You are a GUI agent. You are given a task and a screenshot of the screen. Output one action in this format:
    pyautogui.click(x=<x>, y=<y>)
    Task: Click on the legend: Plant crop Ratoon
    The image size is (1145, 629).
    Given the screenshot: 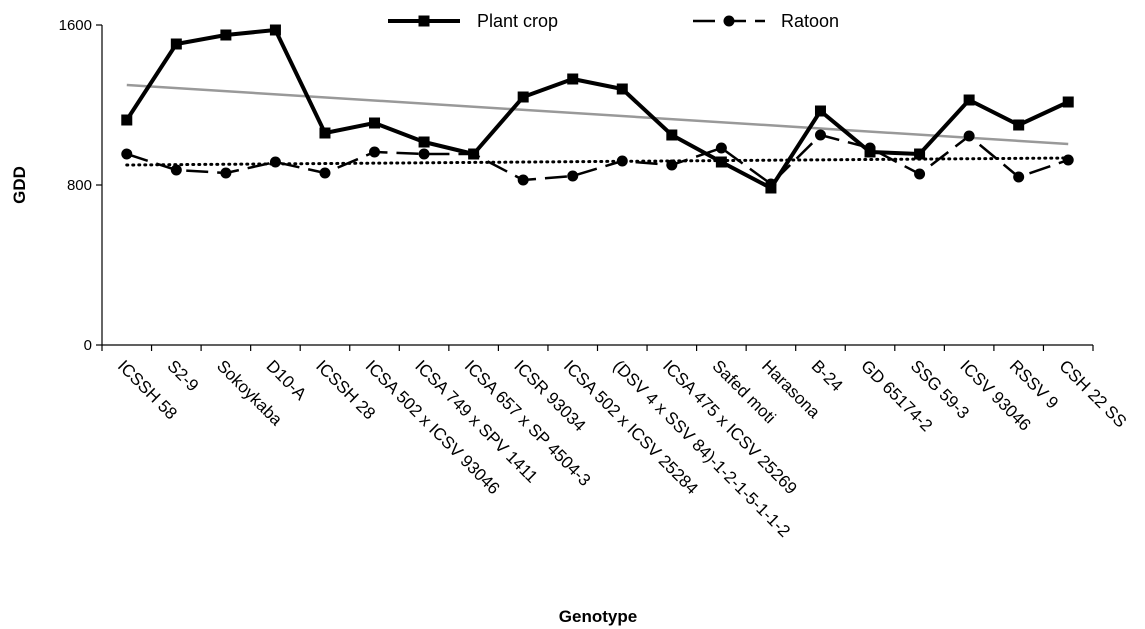 What is the action you would take?
    pyautogui.click(x=613, y=21)
    